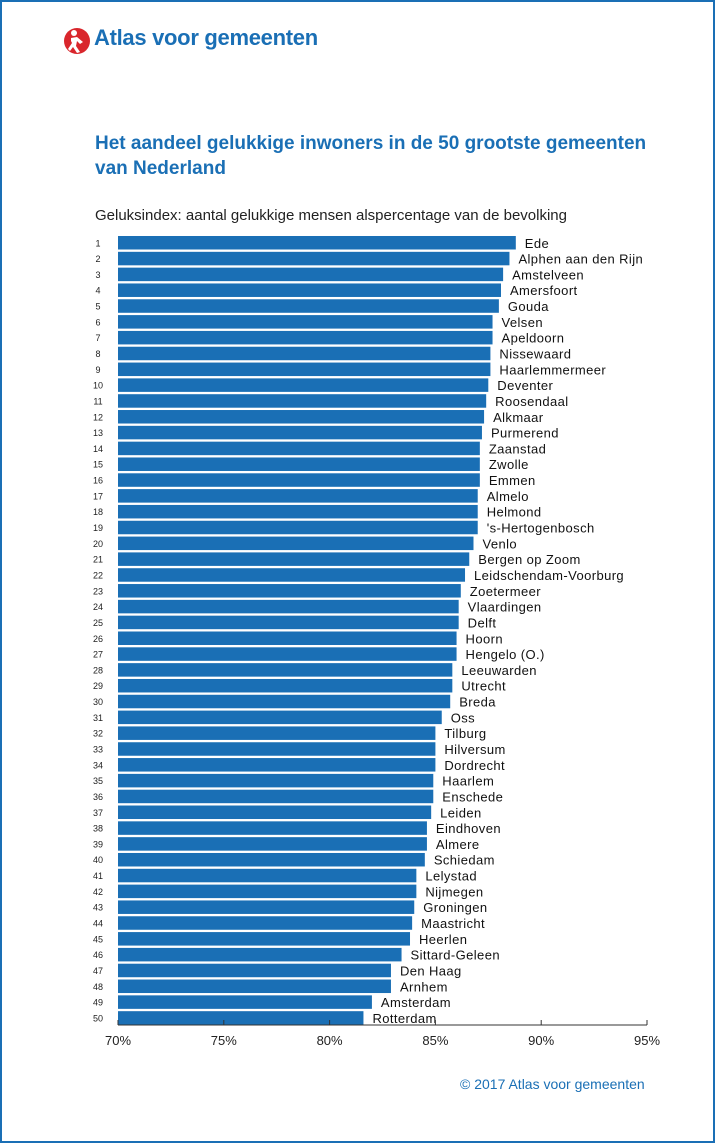  I want to click on rank-label: 31, so click(98, 718).